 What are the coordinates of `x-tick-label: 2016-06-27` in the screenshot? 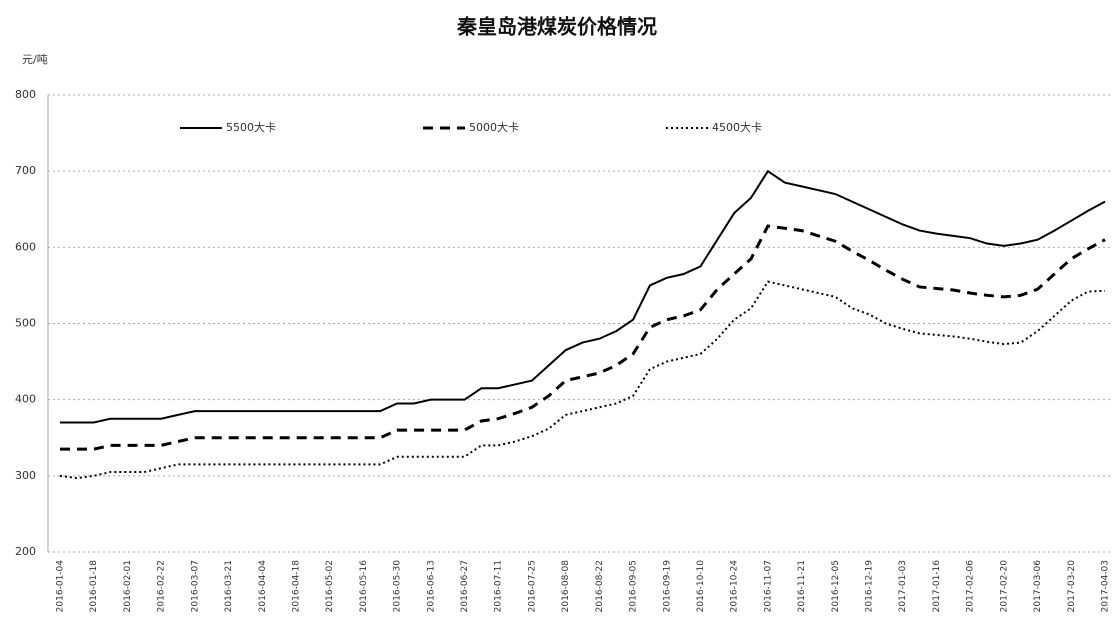 It's located at (465, 586).